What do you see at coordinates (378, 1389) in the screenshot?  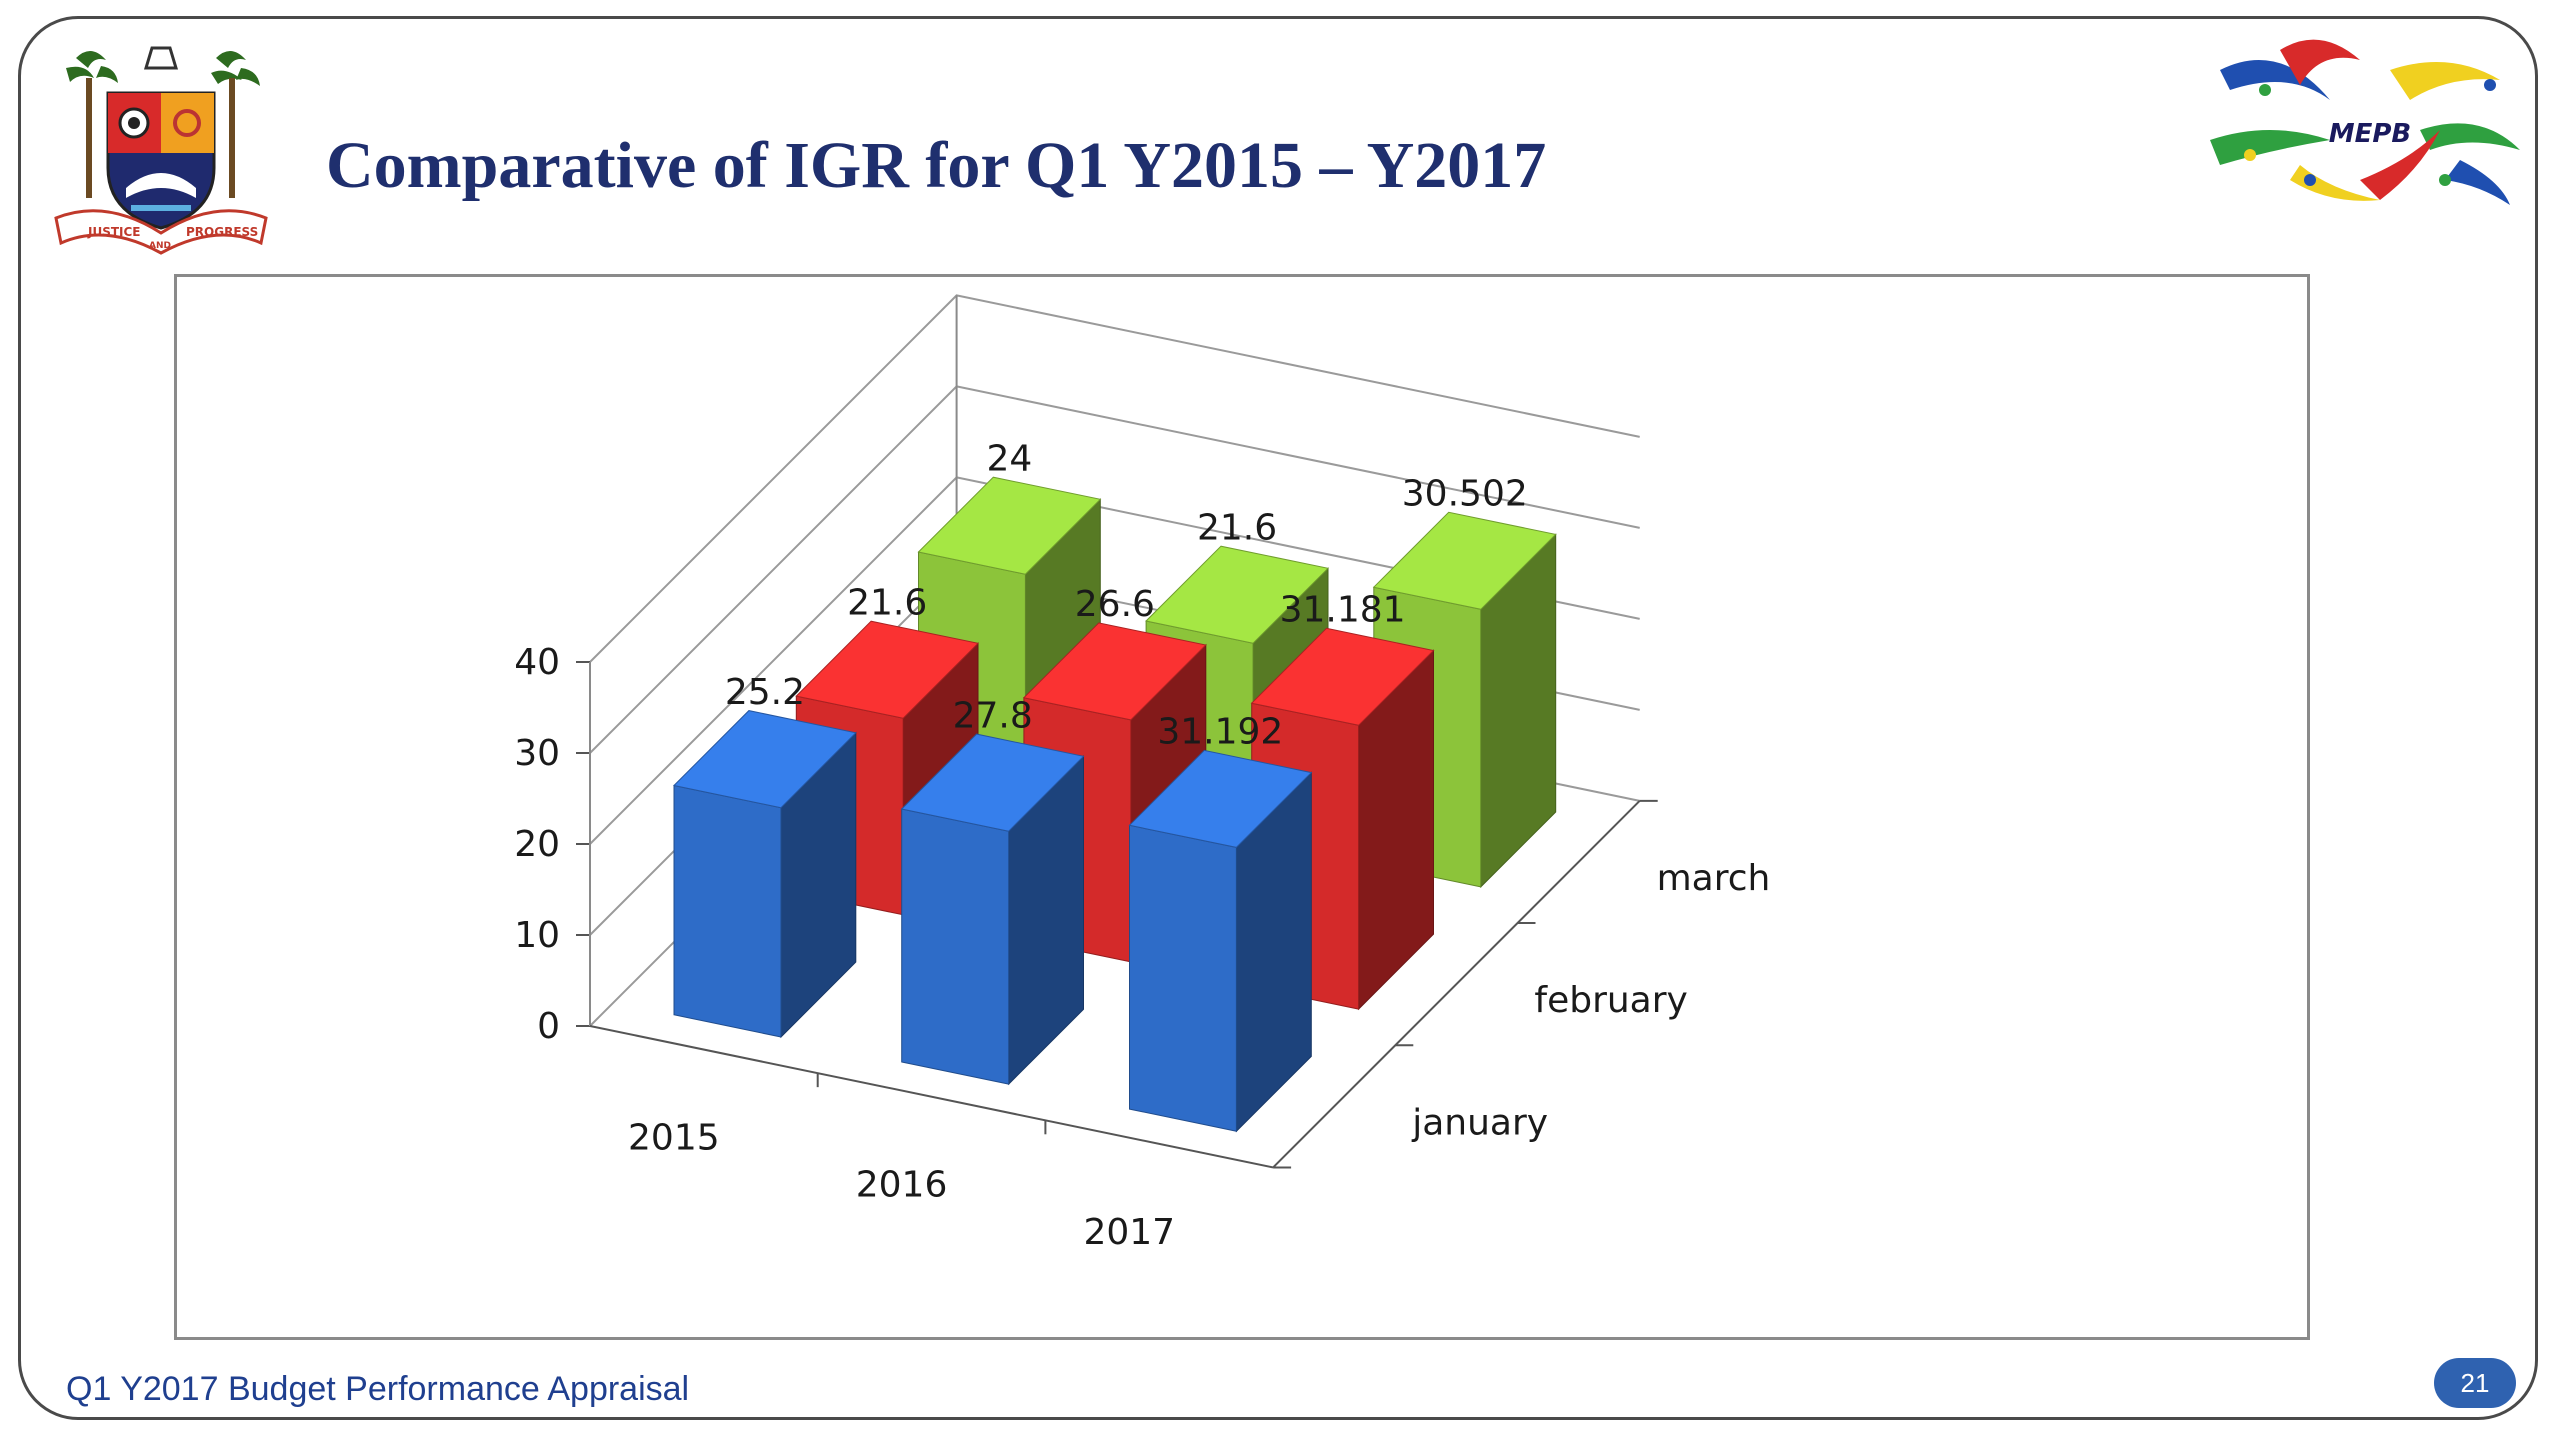 I see `footer-title: Q1 Y2017 Budget Performance Appraisal` at bounding box center [378, 1389].